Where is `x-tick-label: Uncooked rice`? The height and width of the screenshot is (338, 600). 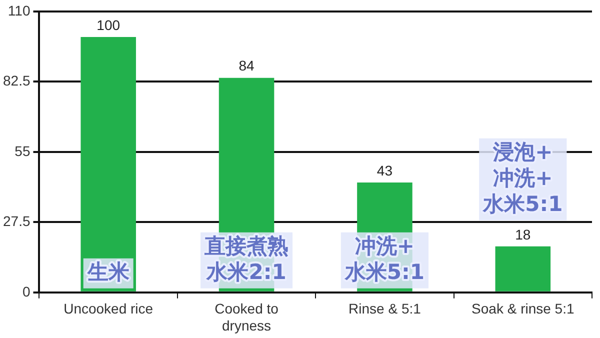
x-tick-label: Uncooked rice is located at coordinates (109, 308).